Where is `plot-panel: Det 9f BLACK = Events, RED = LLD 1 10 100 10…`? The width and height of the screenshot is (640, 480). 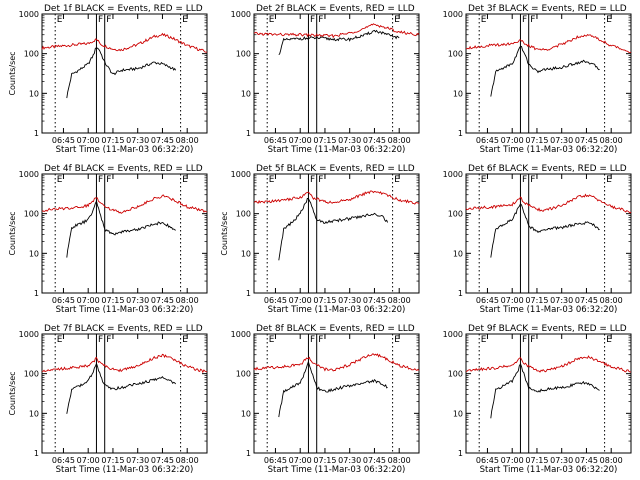 plot-panel: Det 9f BLACK = Events, RED = LLD 1 10 100 10… is located at coordinates (537, 399).